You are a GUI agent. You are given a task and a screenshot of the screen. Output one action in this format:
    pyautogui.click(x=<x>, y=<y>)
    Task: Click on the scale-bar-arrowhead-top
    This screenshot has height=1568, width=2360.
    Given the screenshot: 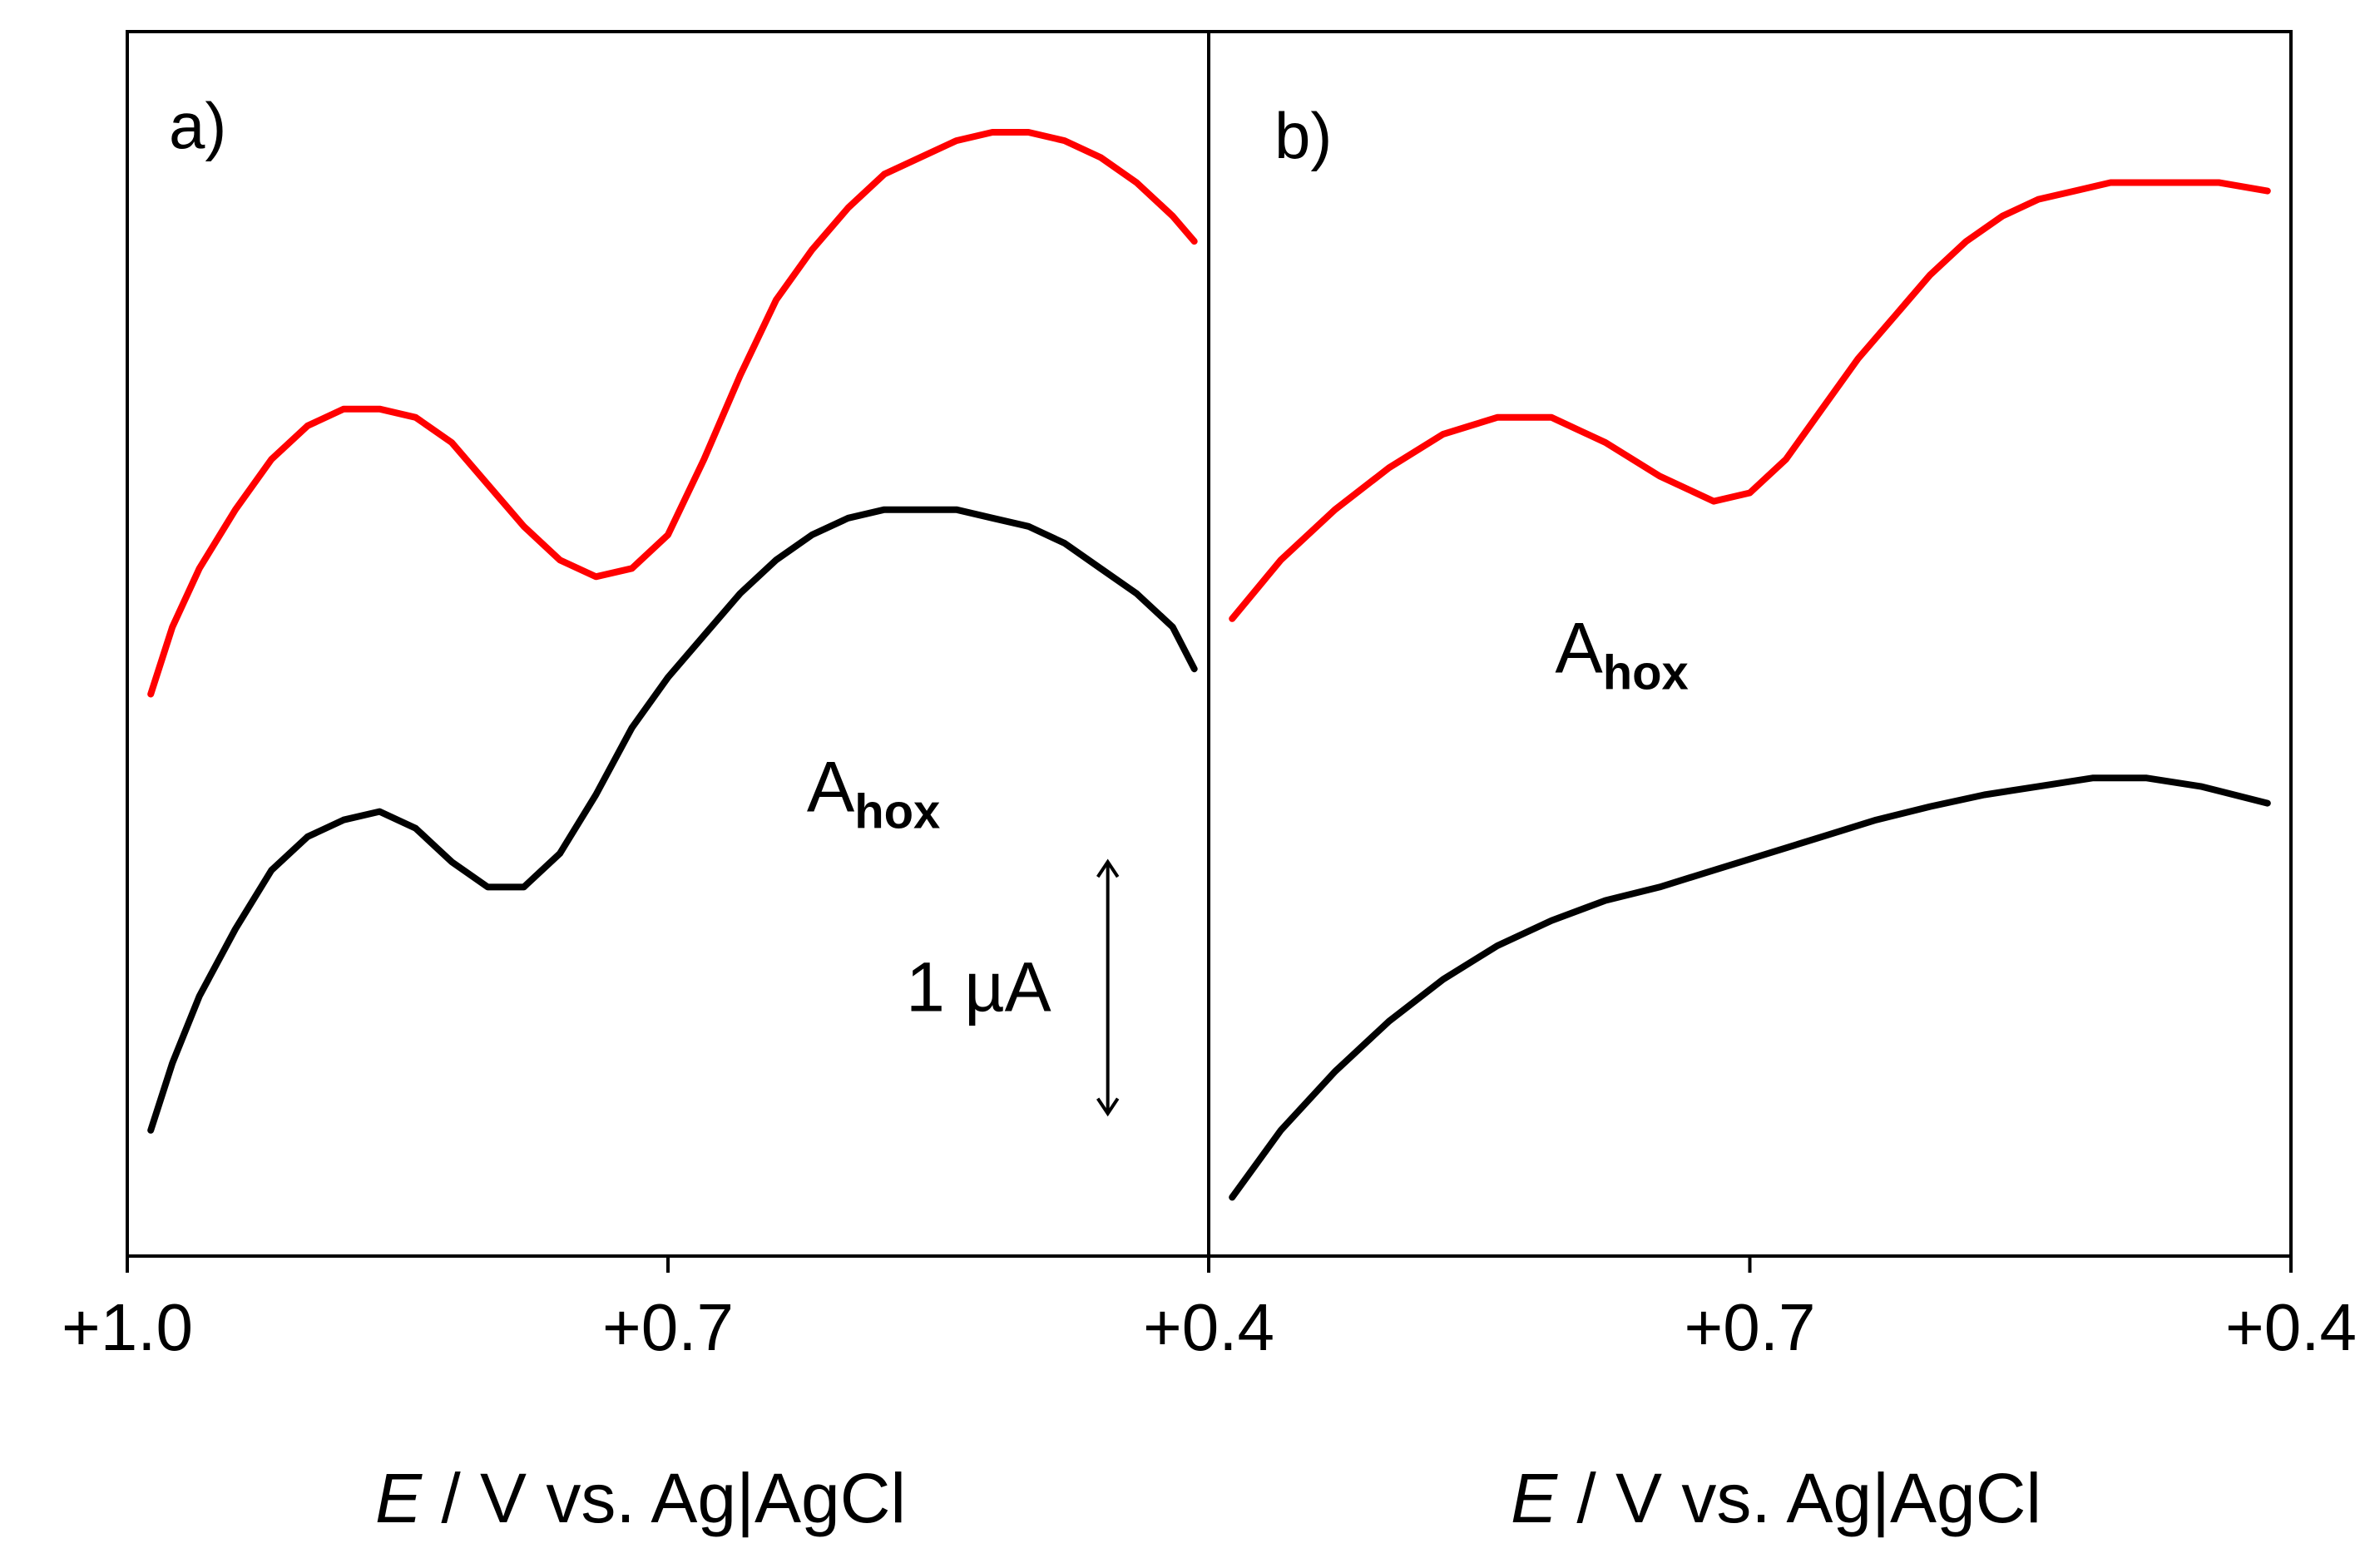 What is the action you would take?
    pyautogui.click(x=1108, y=868)
    